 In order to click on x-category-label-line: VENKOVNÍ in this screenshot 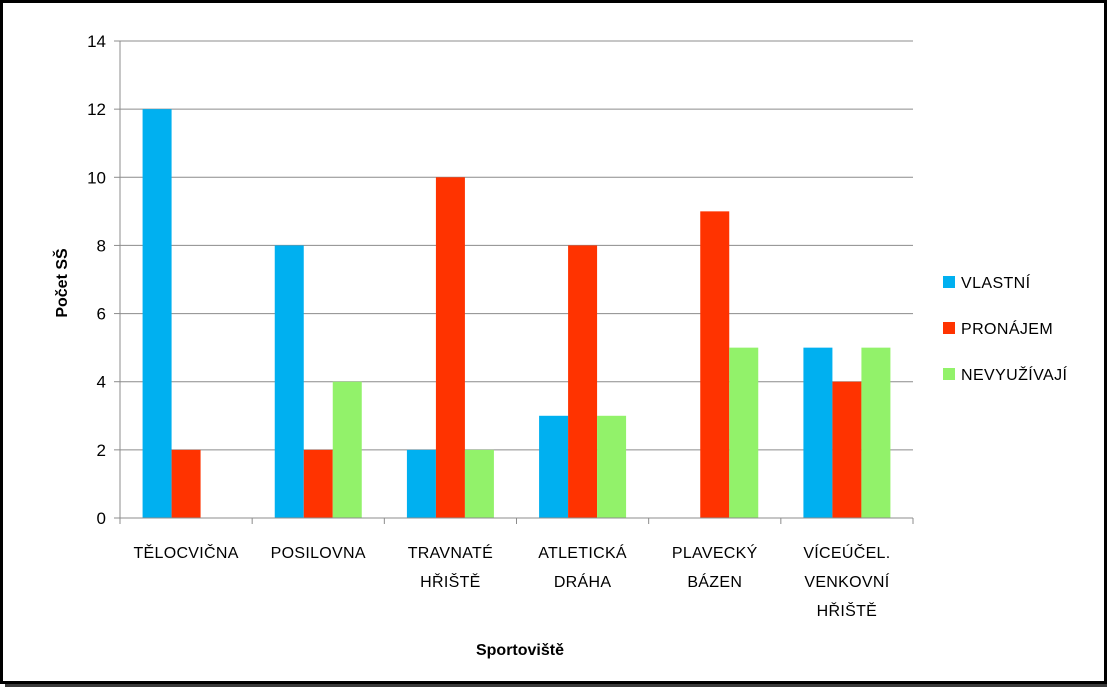, I will do `click(846, 581)`.